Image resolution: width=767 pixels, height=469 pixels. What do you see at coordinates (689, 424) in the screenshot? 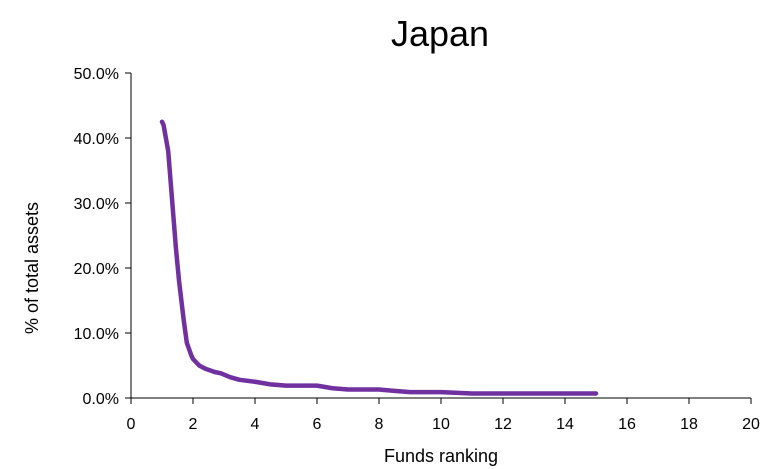
I see `x-tick-label: 18` at bounding box center [689, 424].